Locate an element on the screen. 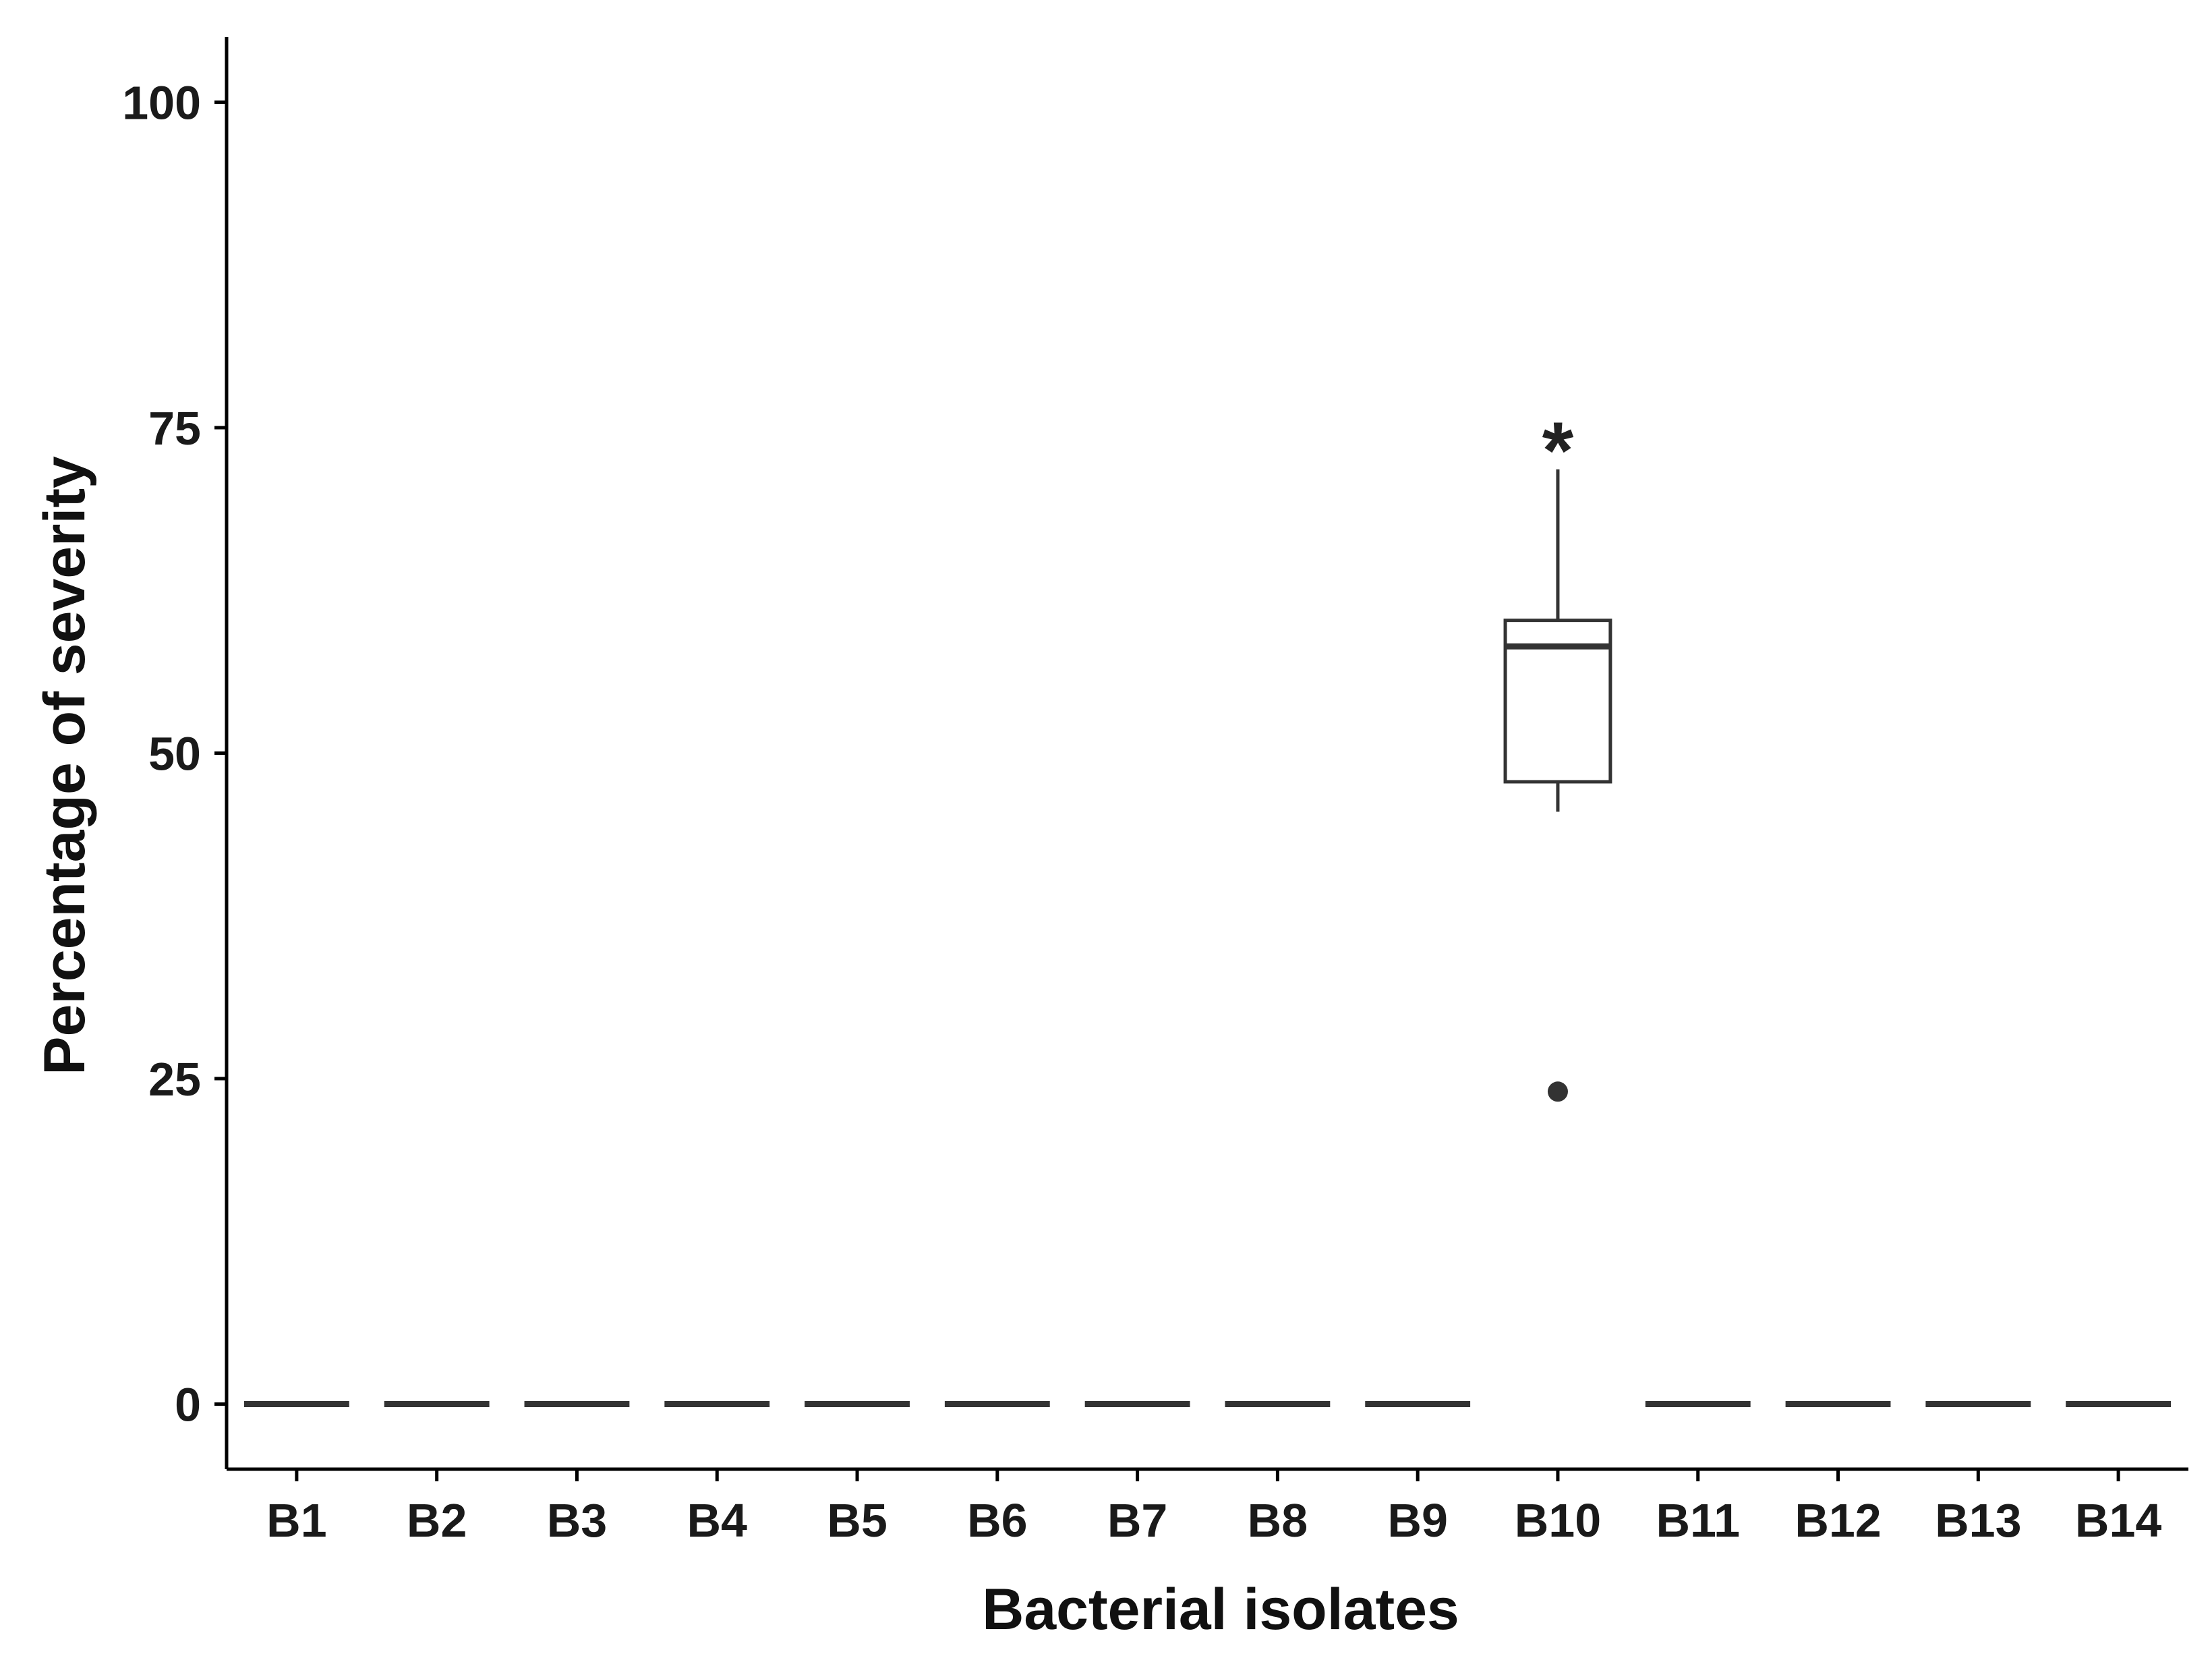 This screenshot has height=1654, width=2212. x-tick-label: B5 is located at coordinates (857, 1520).